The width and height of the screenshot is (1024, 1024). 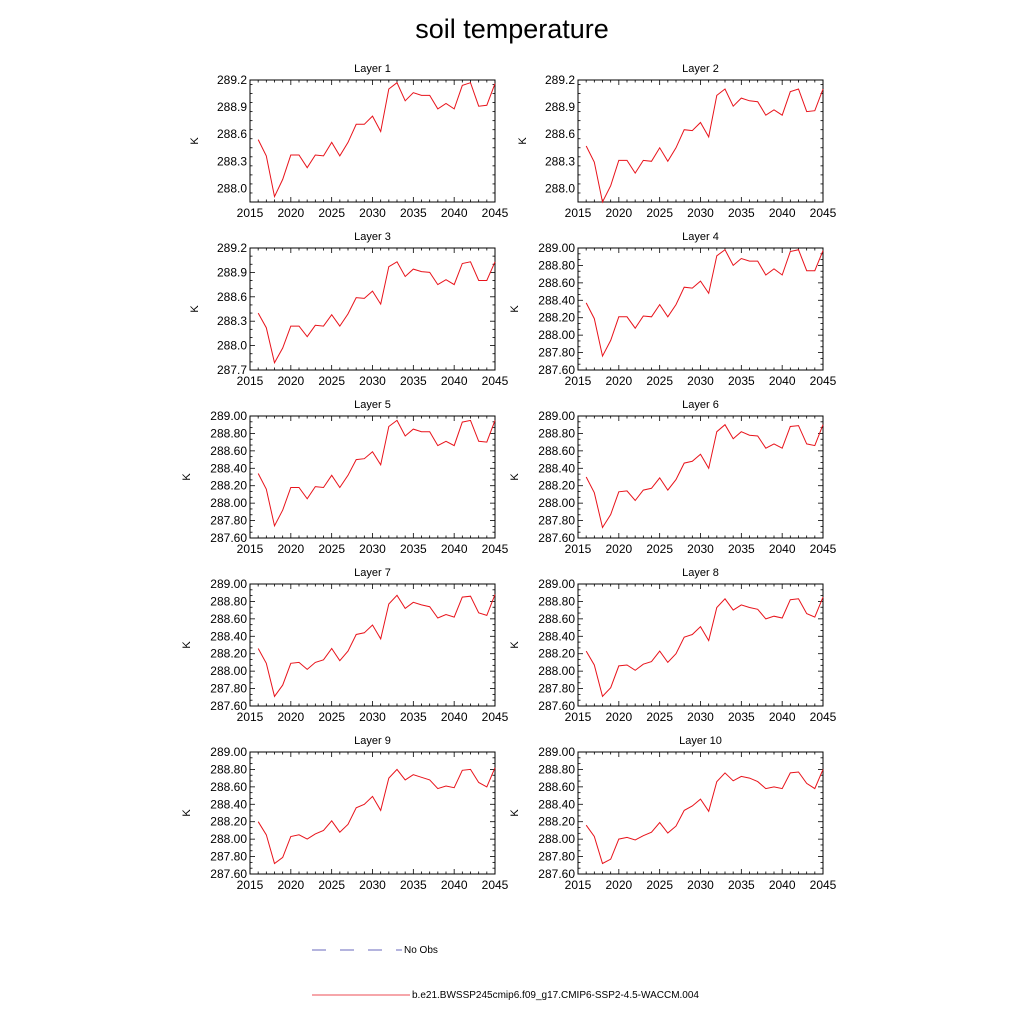 What do you see at coordinates (560, 134) in the screenshot?
I see `y-tick-label: 288.6` at bounding box center [560, 134].